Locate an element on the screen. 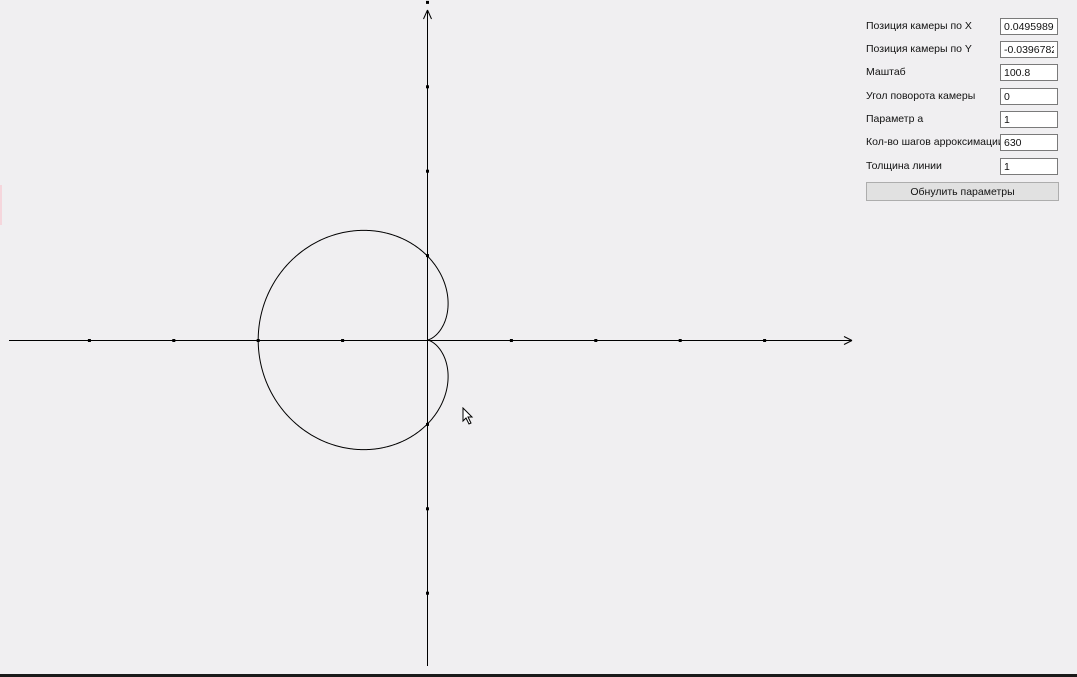 The height and width of the screenshot is (677, 1077). window-edge-marker is located at coordinates (1, 205).